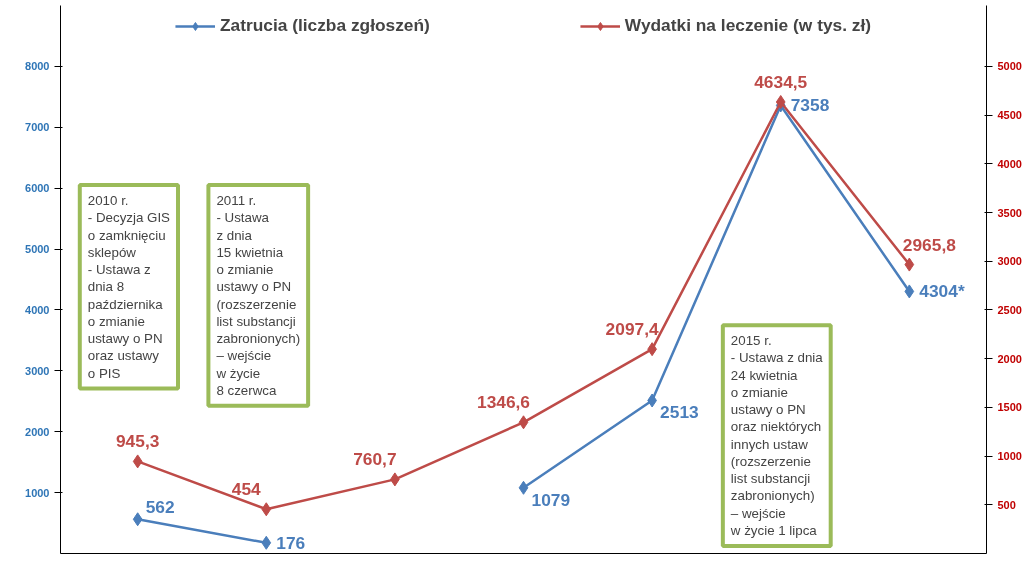 This screenshot has width=1024, height=575. Describe the element at coordinates (810, 105) in the screenshot. I see `data-label: 7358` at that location.